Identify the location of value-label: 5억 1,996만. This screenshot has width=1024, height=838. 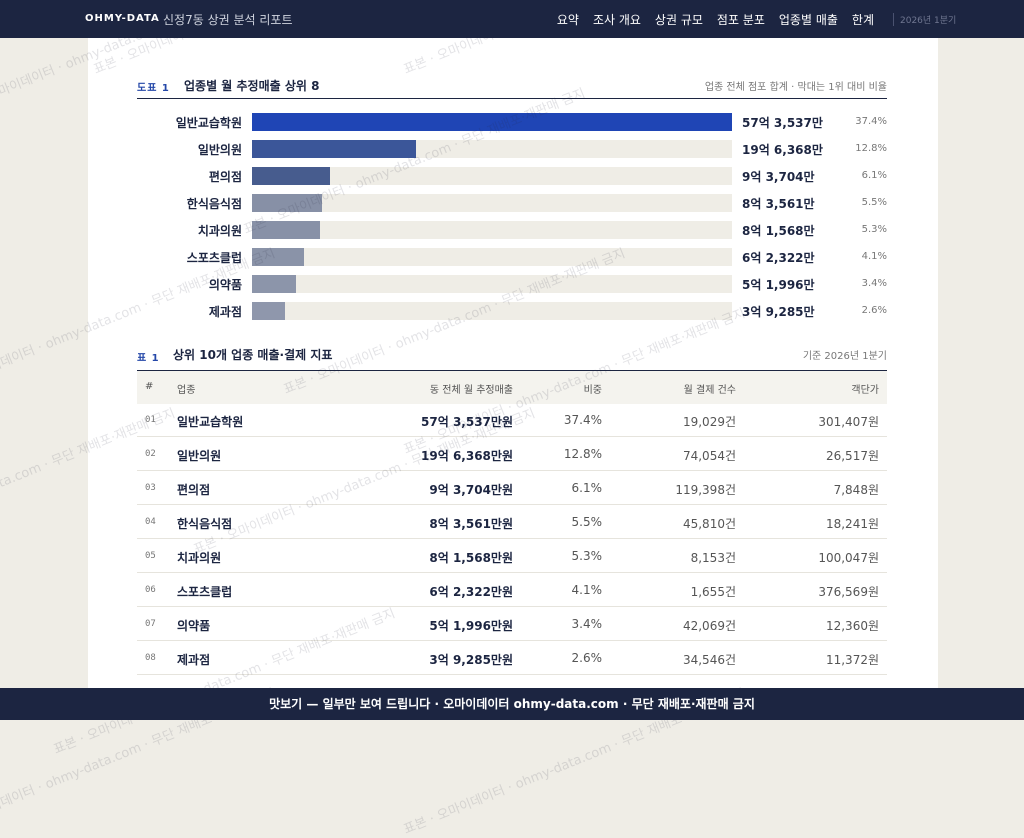
(778, 285).